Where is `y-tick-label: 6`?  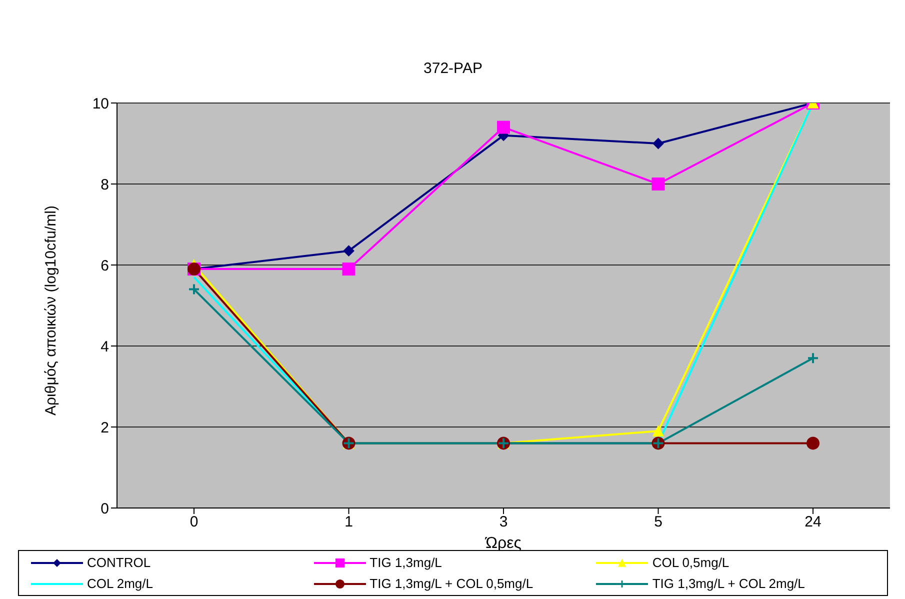
y-tick-label: 6 is located at coordinates (104, 265).